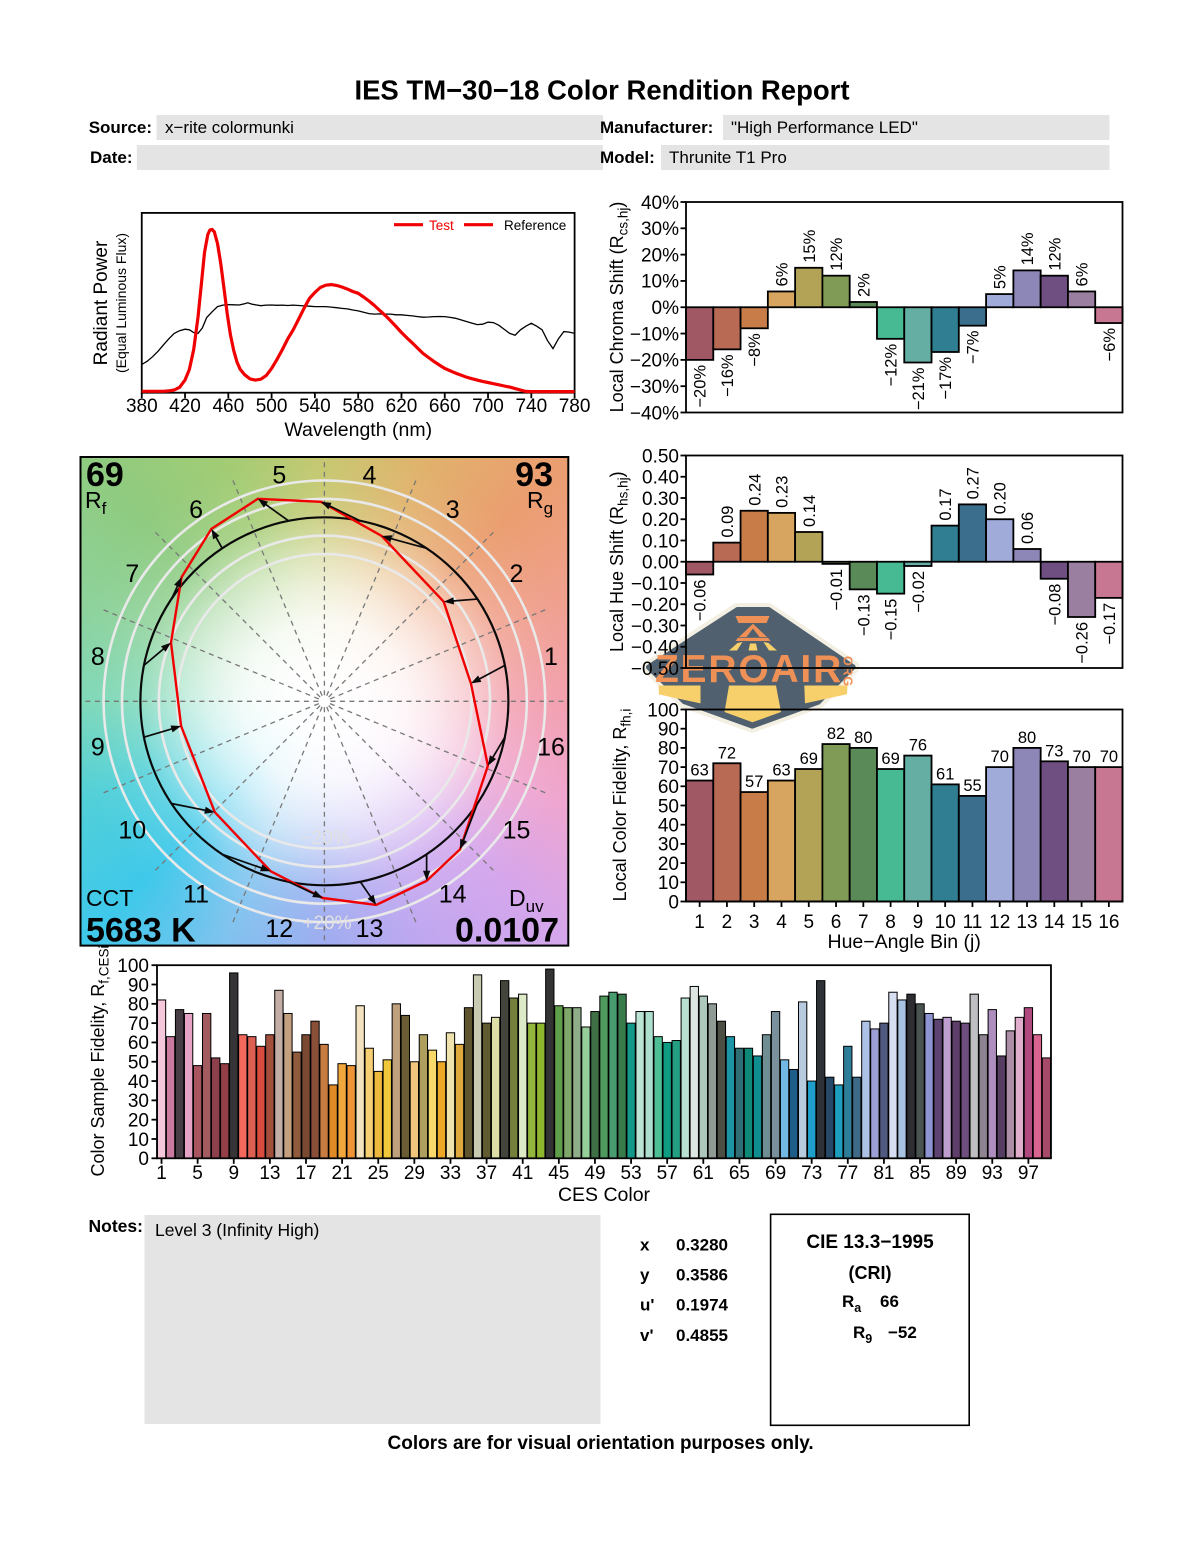  What do you see at coordinates (862, 1334) in the screenshot?
I see `svg-text: R9` at bounding box center [862, 1334].